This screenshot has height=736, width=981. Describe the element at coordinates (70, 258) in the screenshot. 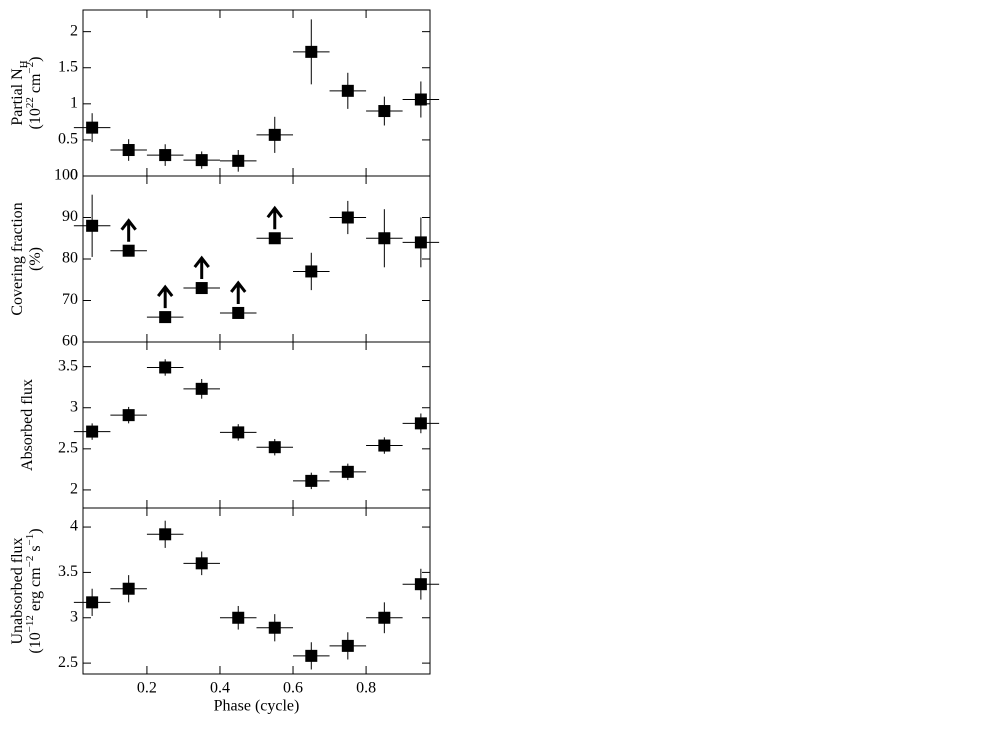

I see `y-tick-label: 80` at that location.